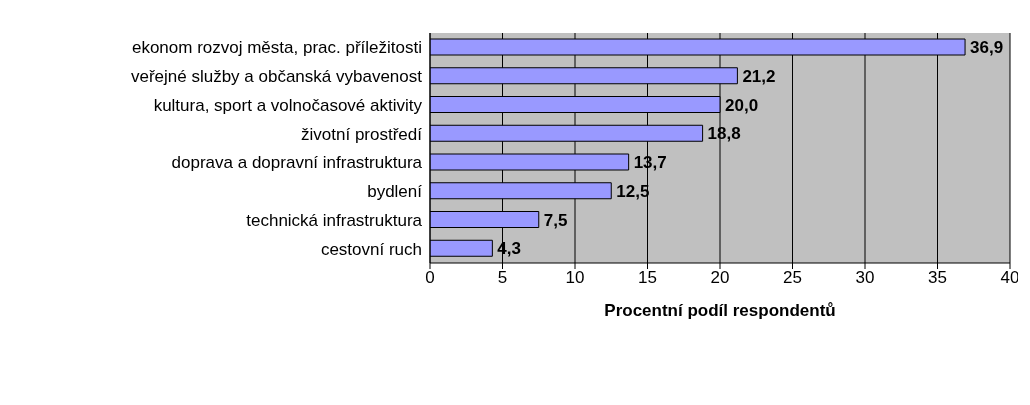 The image size is (1030, 405). I want to click on data-label: 20,0, so click(742, 105).